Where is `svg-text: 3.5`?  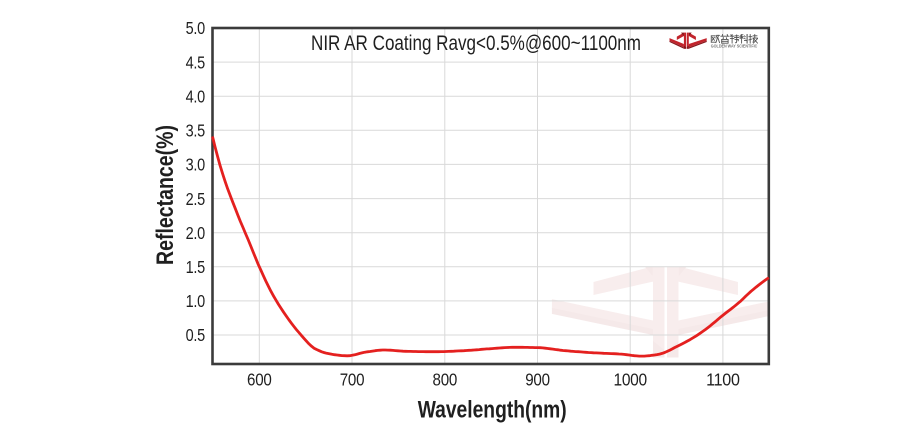 svg-text: 3.5 is located at coordinates (195, 131).